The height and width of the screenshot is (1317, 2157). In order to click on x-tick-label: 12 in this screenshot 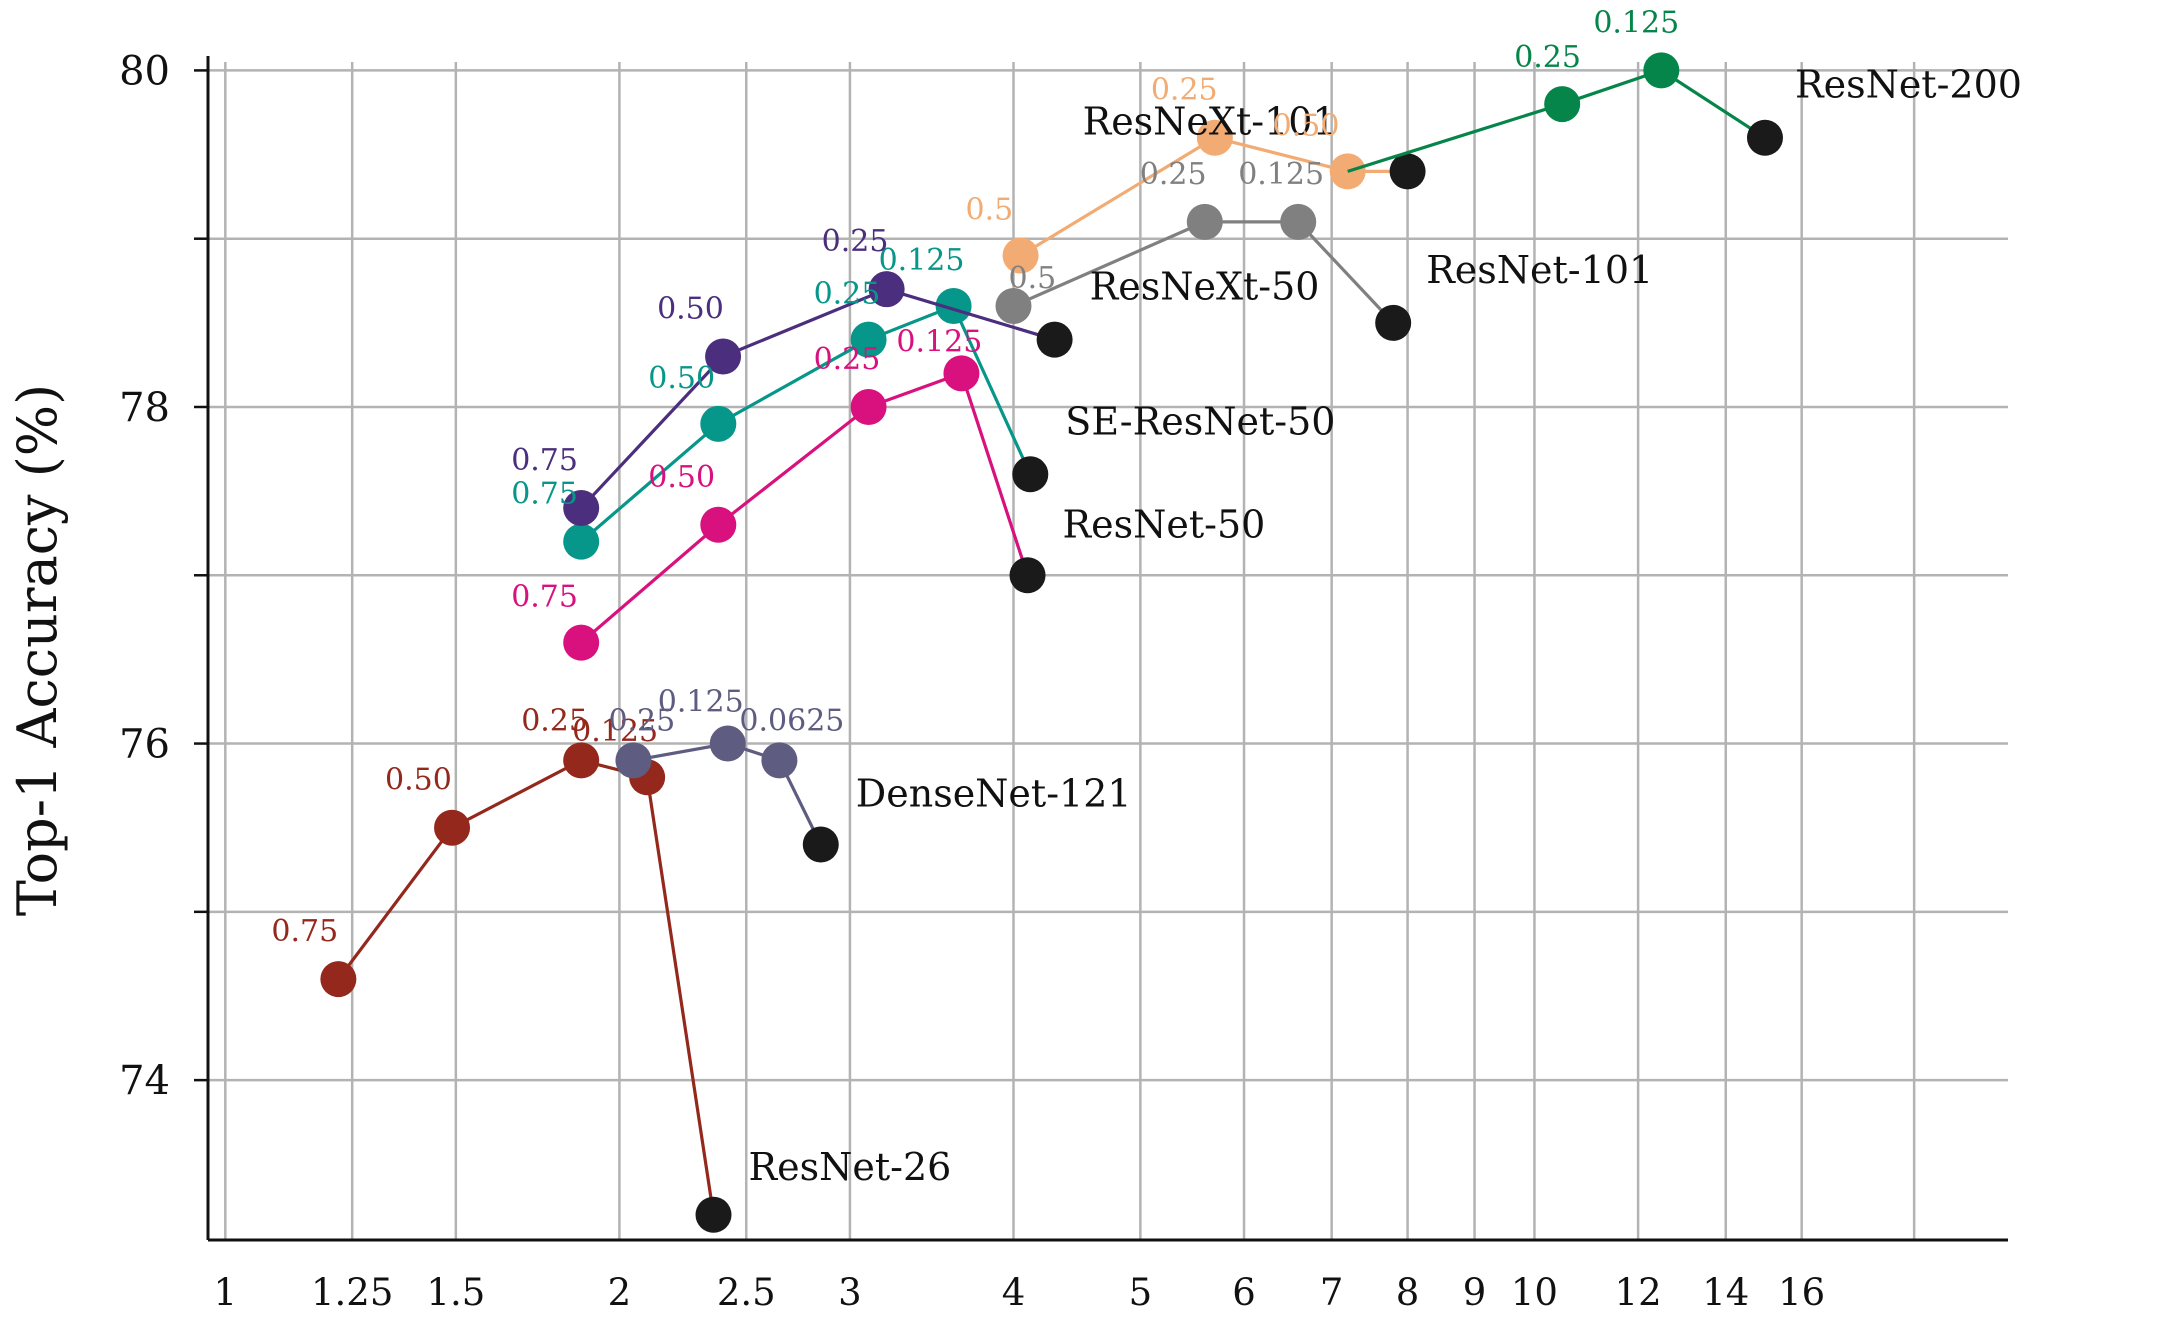, I will do `click(1638, 1292)`.